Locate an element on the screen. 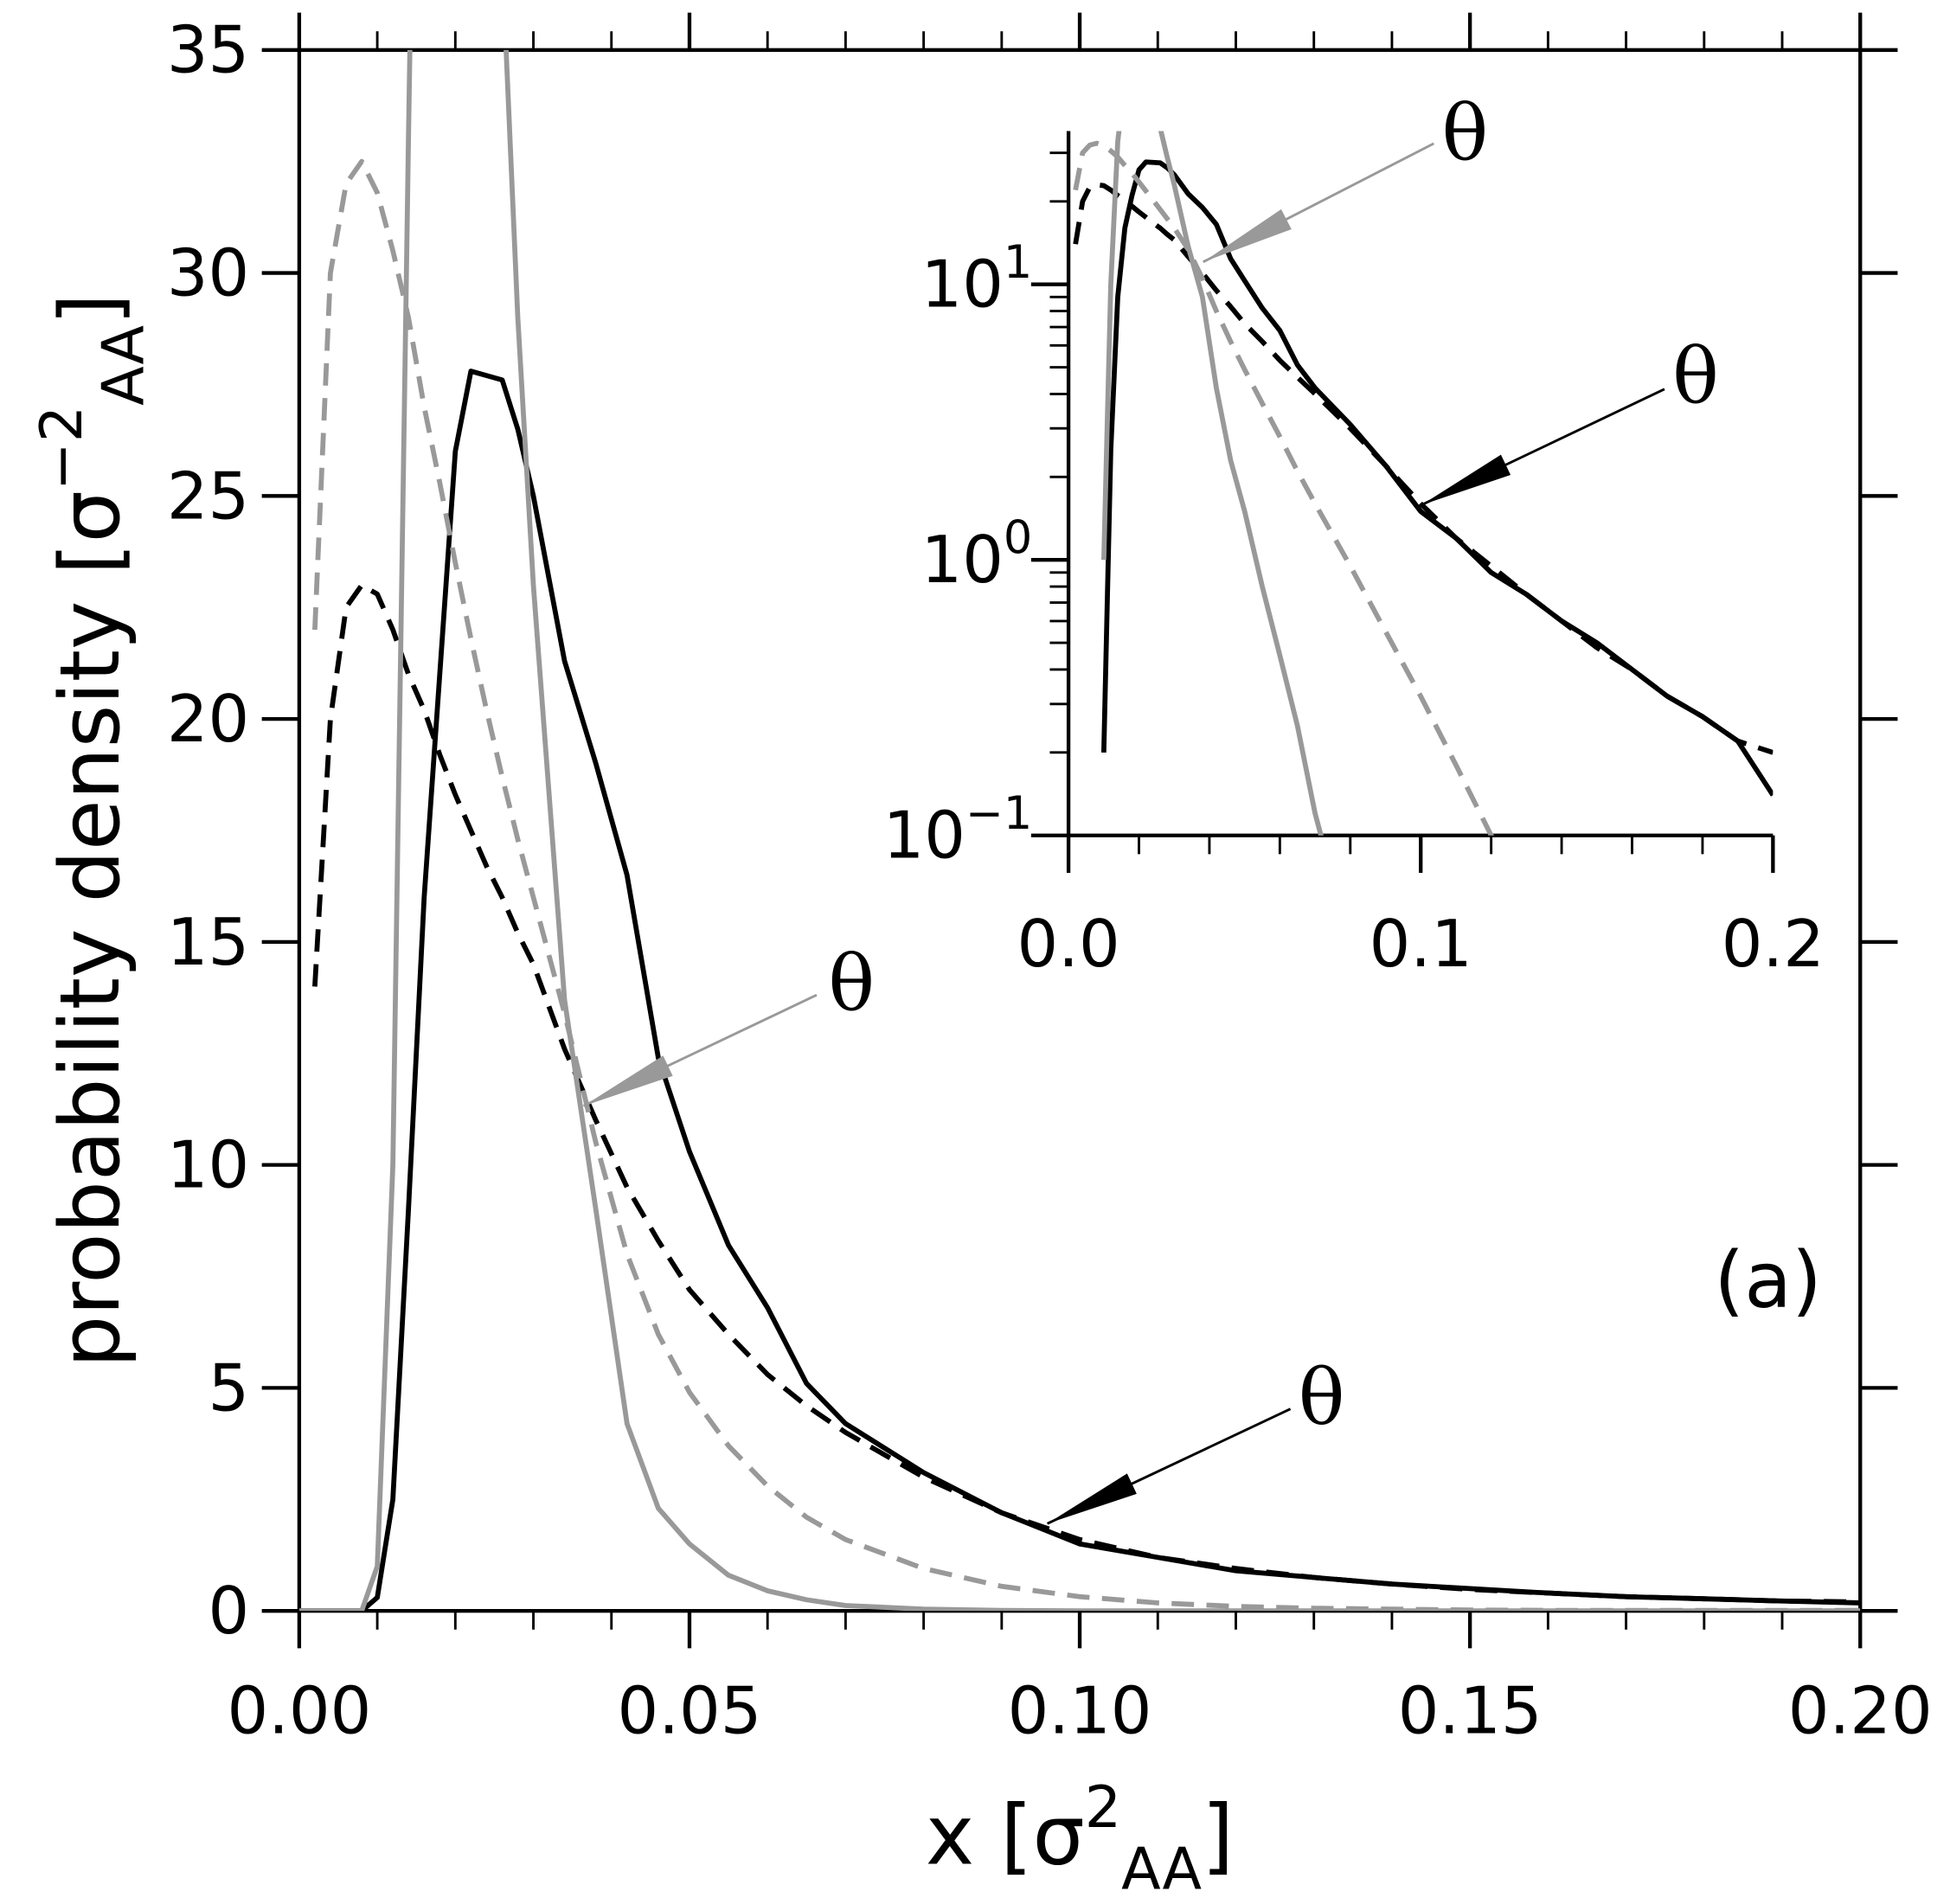 Image resolution: width=1950 pixels, height=1904 pixels. y-tick-label: 10⁰ is located at coordinates (977, 554).